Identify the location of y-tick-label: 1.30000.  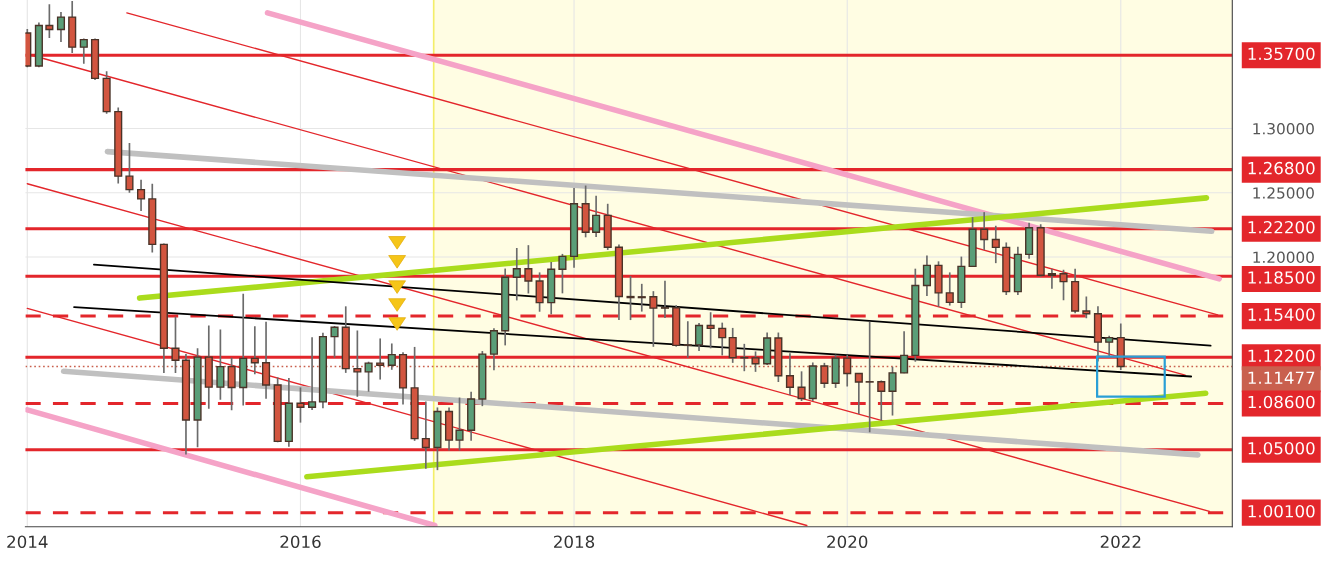
(1283, 128).